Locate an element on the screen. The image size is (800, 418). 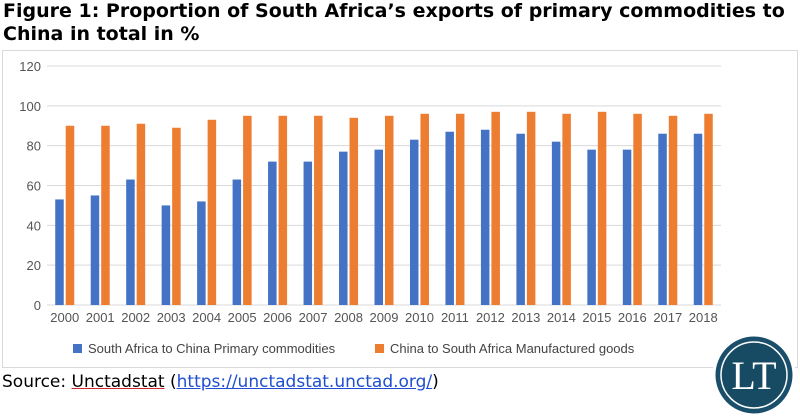
x-tick-label: 2014 is located at coordinates (561, 317).